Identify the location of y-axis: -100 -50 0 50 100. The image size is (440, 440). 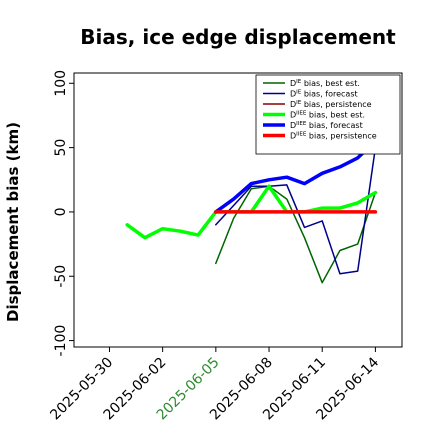
(63, 213).